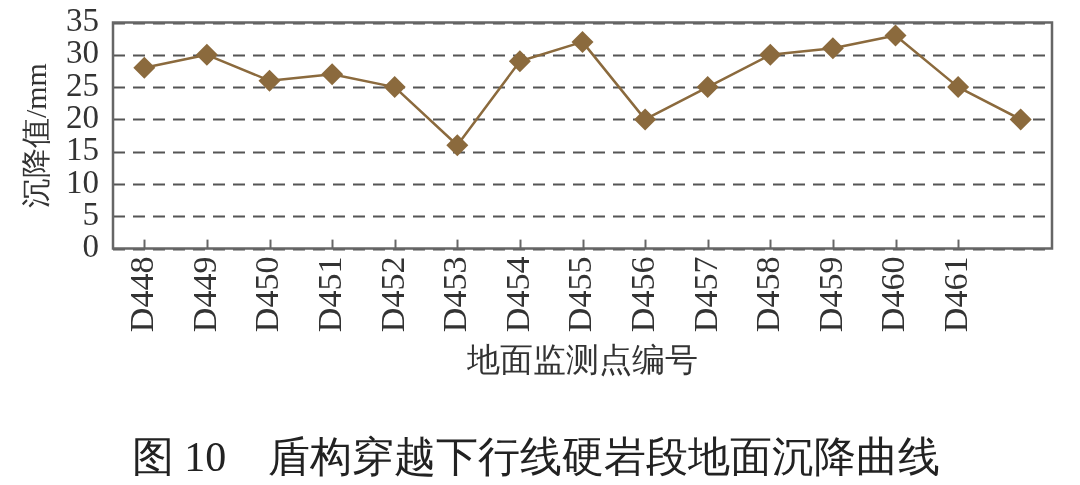 The image size is (1080, 485). Describe the element at coordinates (267, 294) in the screenshot. I see `x-tick-label: D450` at that location.